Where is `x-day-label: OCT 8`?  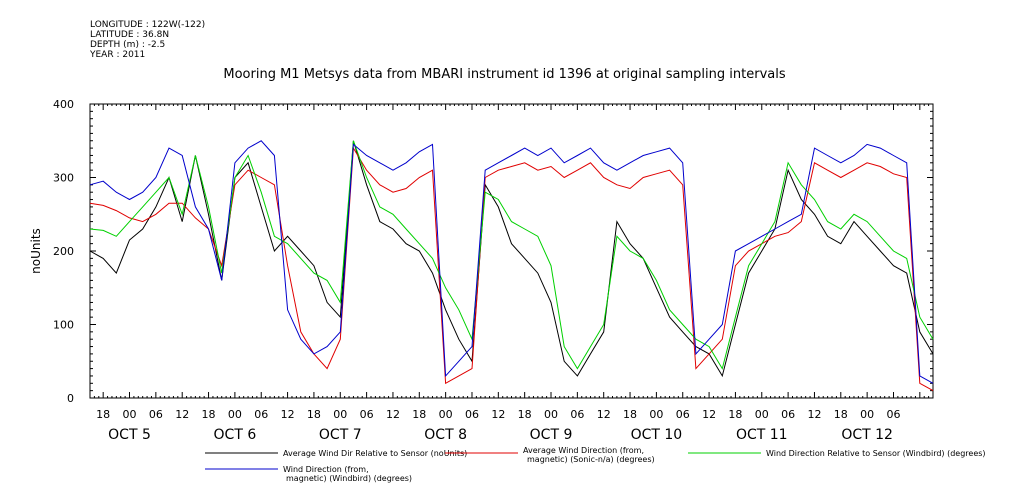 x-day-label: OCT 8 is located at coordinates (445, 435).